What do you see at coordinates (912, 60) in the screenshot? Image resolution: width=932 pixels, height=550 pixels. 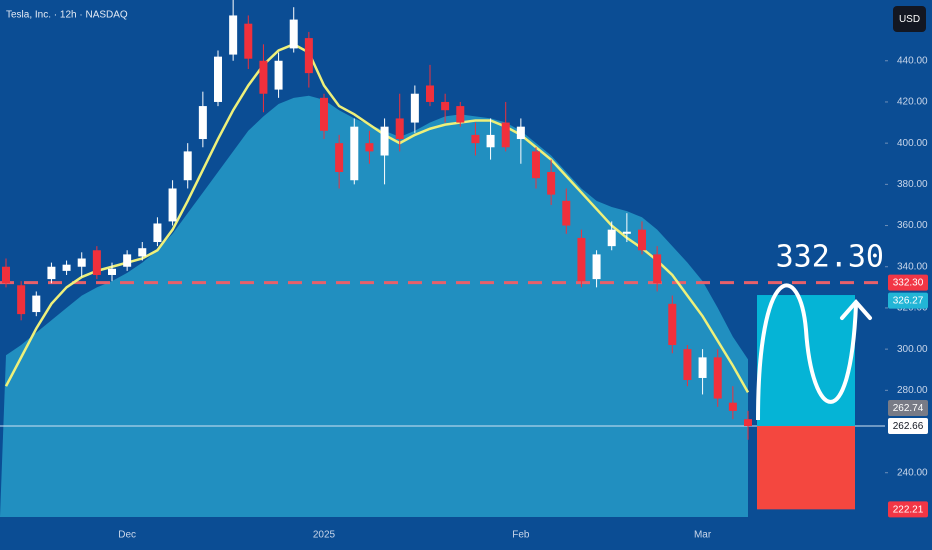 I see `y-tick-label: 440.00` at bounding box center [912, 60].